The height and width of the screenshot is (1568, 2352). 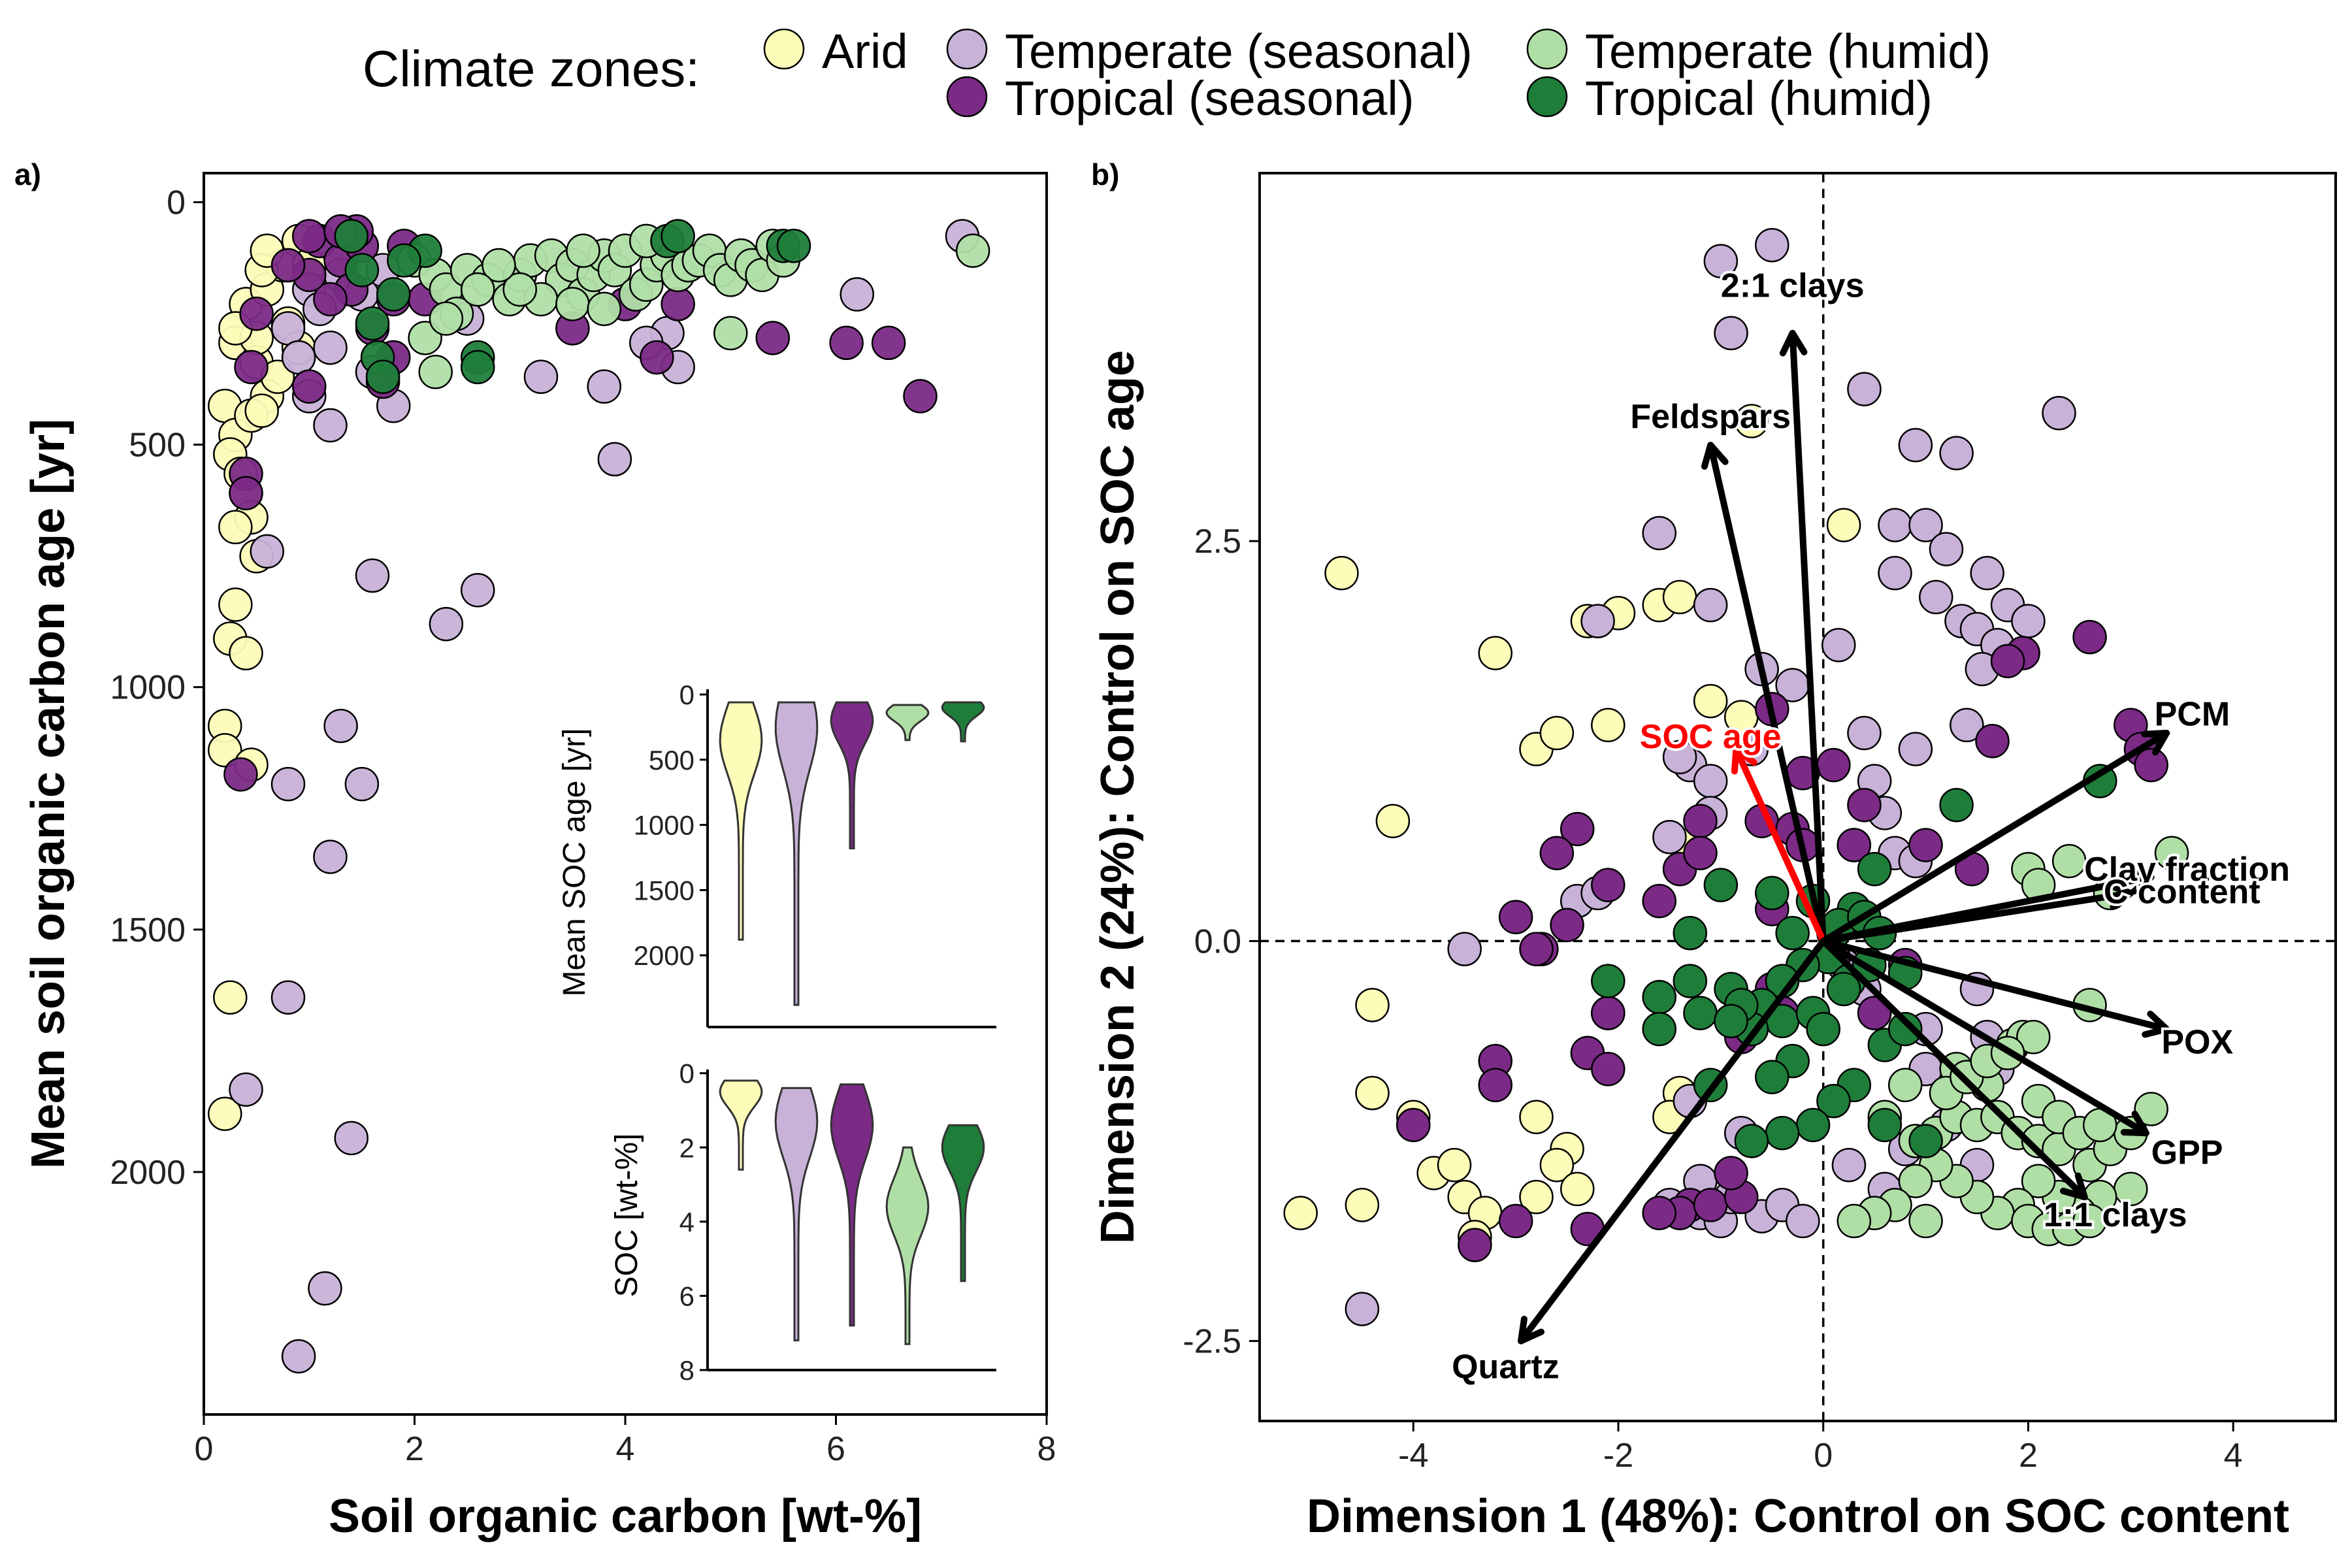 What do you see at coordinates (835, 1449) in the screenshot?
I see `x-tick-label: 6` at bounding box center [835, 1449].